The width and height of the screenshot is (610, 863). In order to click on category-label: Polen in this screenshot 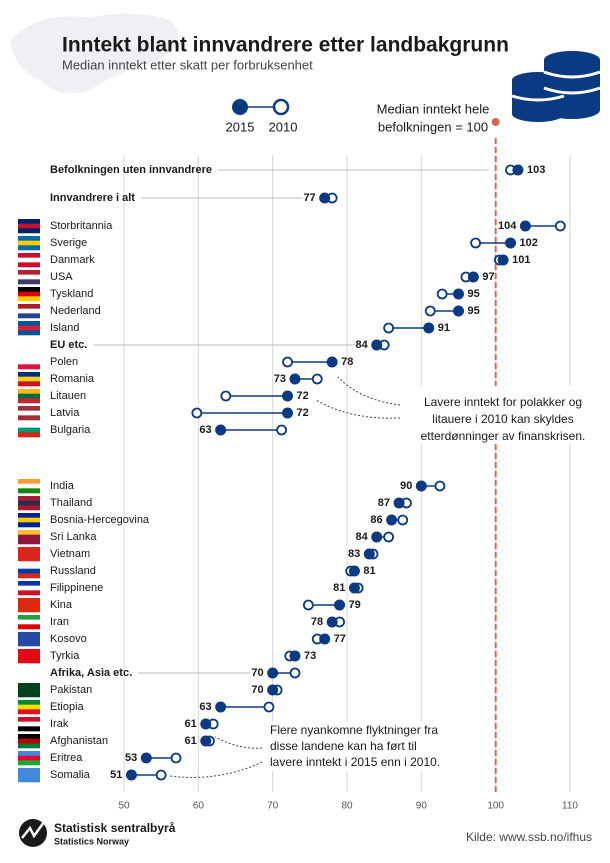, I will do `click(64, 362)`.